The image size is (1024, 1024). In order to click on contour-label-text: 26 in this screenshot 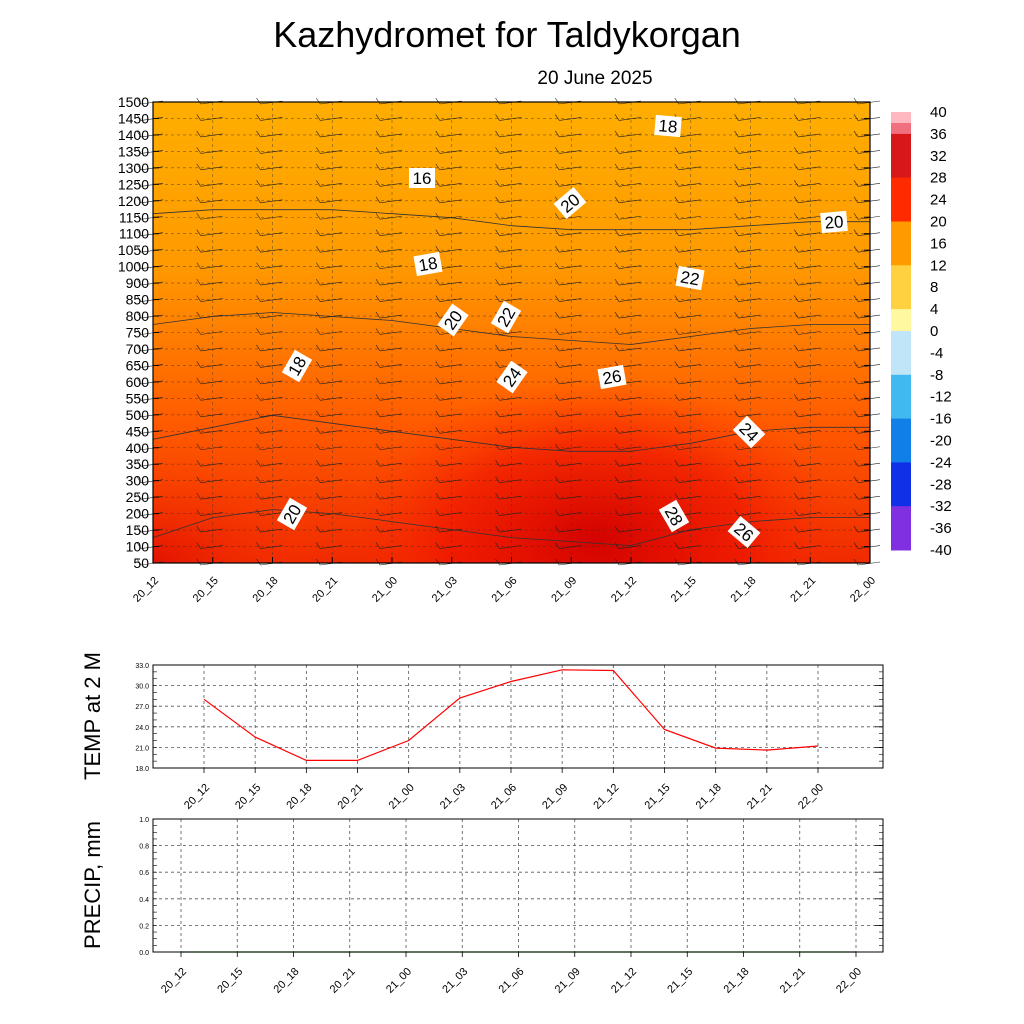, I will do `click(612, 377)`.